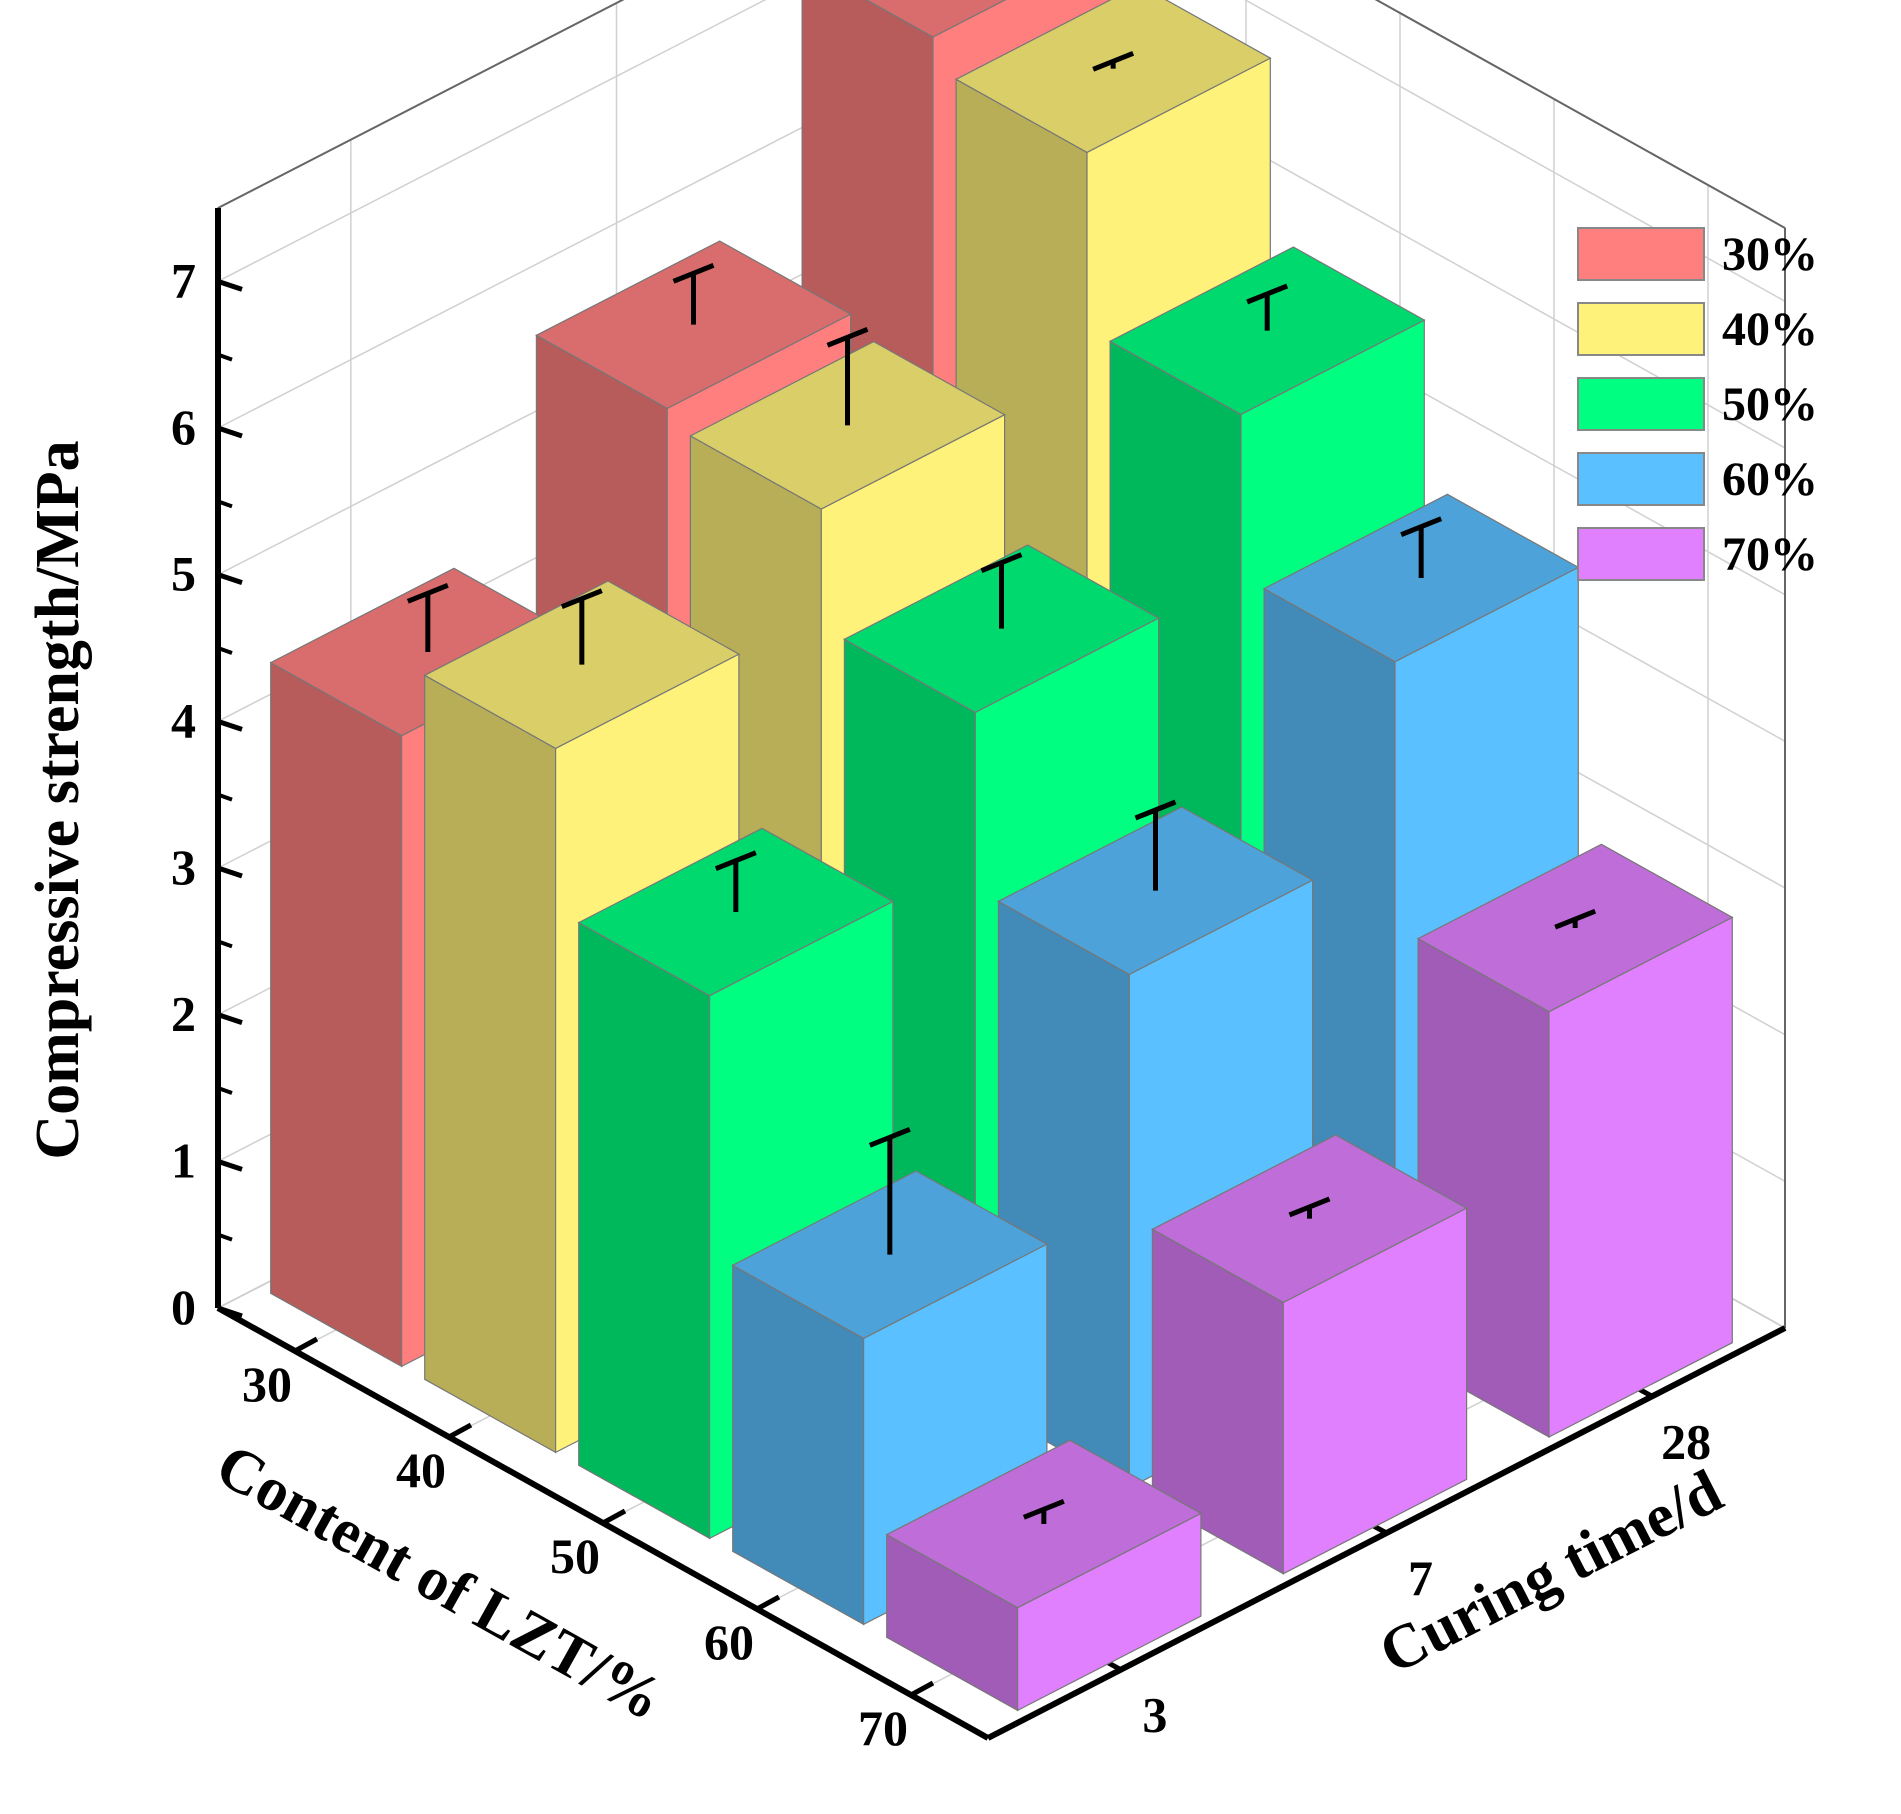 The image size is (1901, 1814). Describe the element at coordinates (58, 799) in the screenshot. I see `z-axis-title: Compressive strength/MPa` at that location.